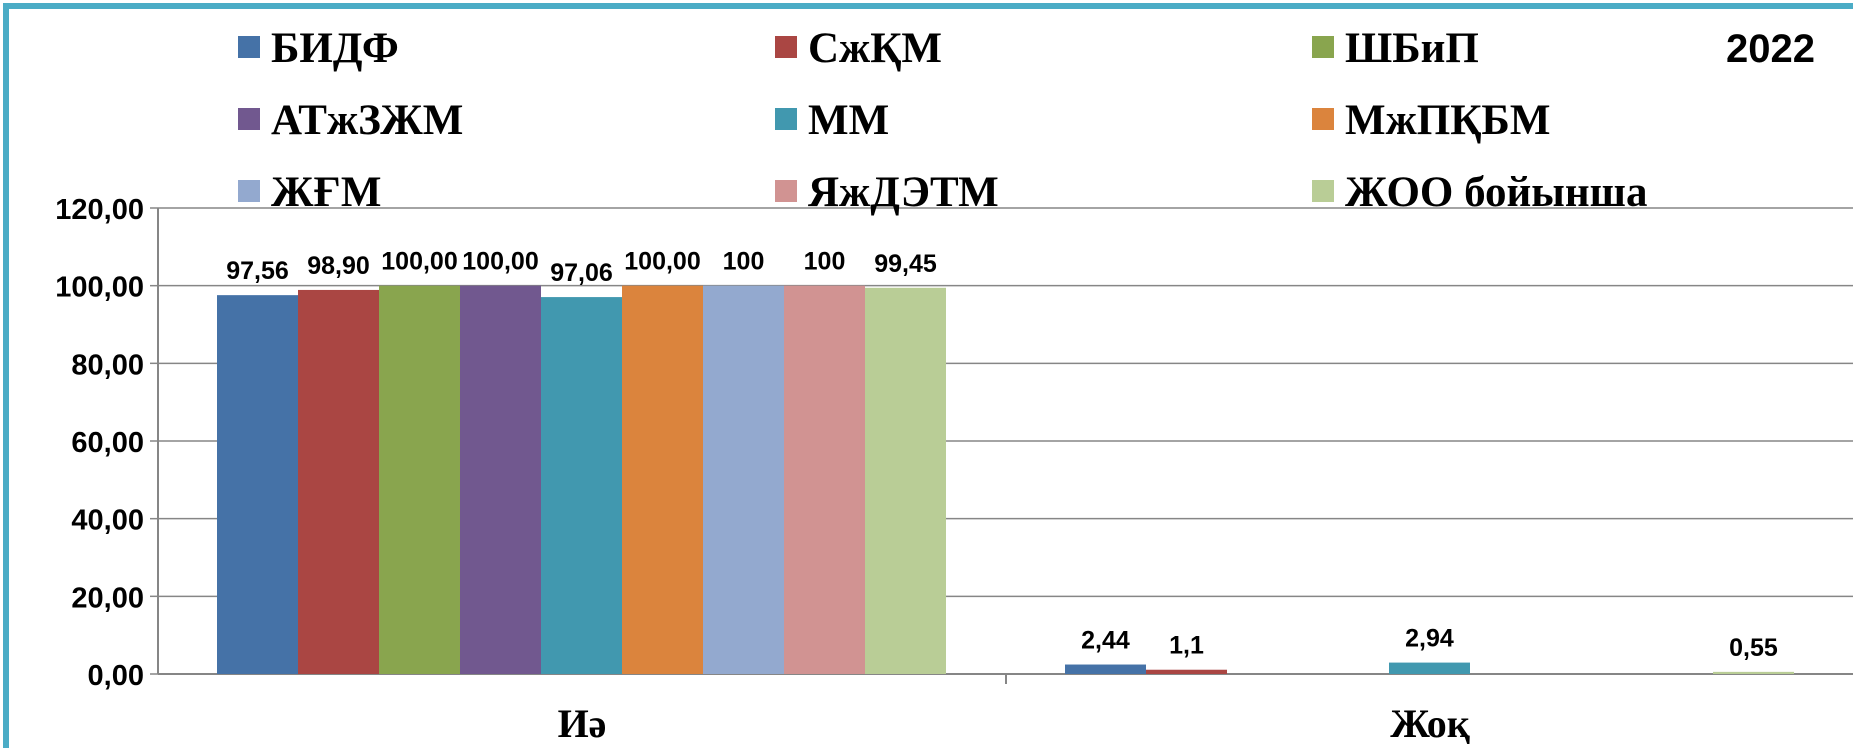  What do you see at coordinates (99, 210) in the screenshot?
I see `y-tick-label: 120,00` at bounding box center [99, 210].